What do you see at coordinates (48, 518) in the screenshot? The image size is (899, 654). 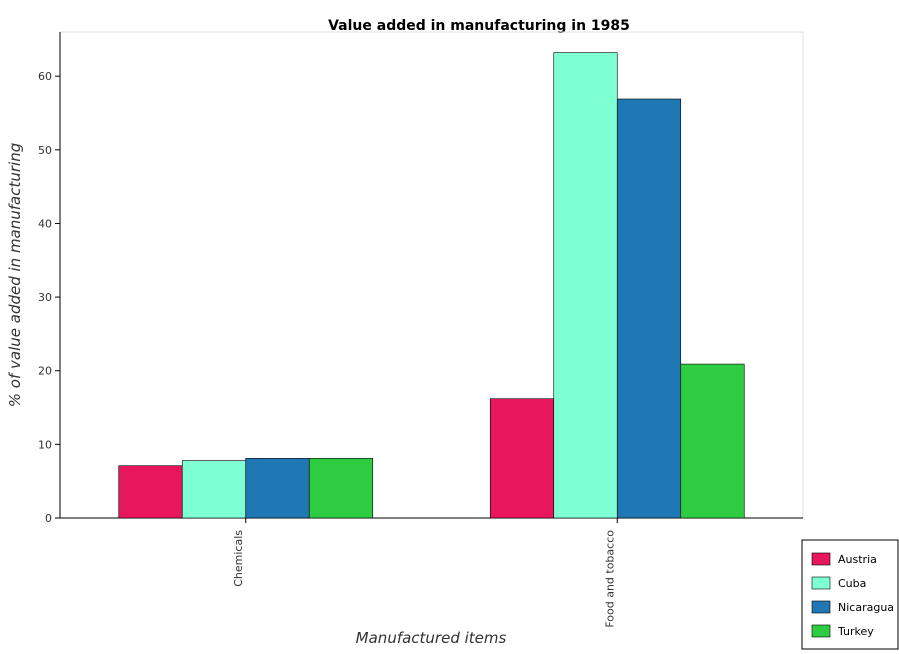 I see `y-tick-label: 0` at bounding box center [48, 518].